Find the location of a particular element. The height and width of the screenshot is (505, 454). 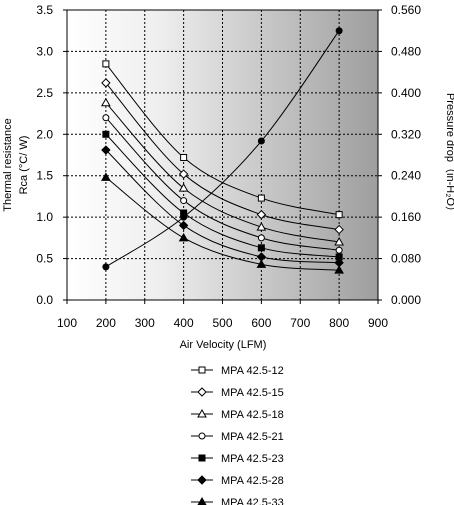

legend-label: MPA 42.5-23 is located at coordinates (252, 459).